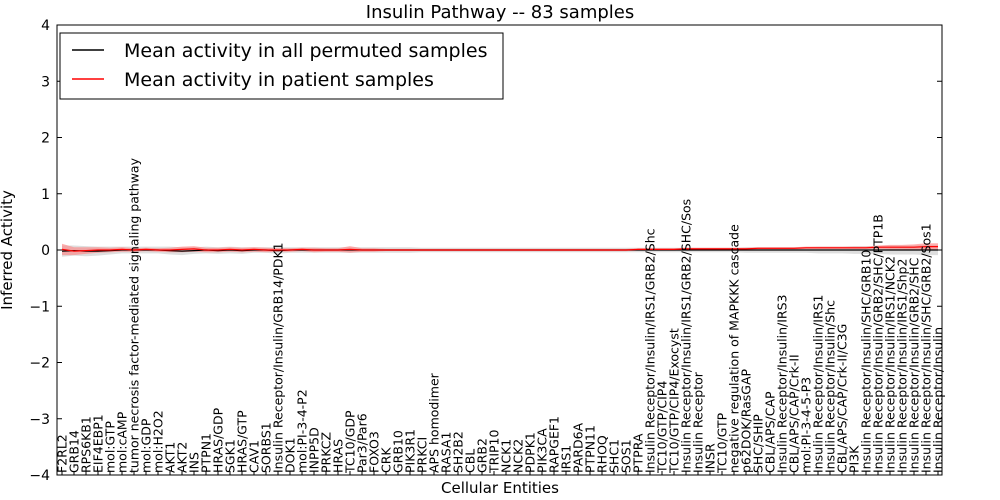 The width and height of the screenshot is (1000, 500). I want to click on x-tick-label: TC10/GTP/CIP4, so click(662, 427).